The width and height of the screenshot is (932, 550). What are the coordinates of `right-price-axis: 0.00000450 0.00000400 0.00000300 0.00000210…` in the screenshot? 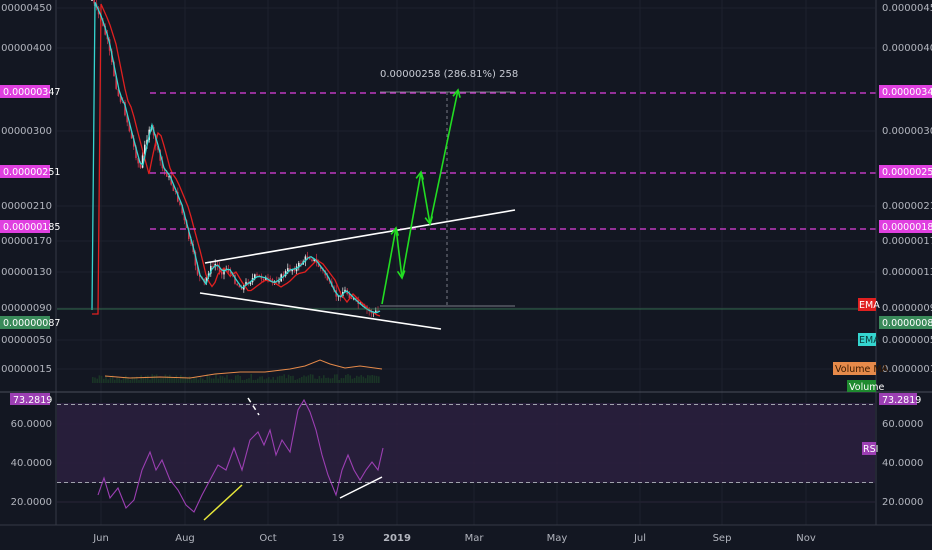 It's located at (907, 255).